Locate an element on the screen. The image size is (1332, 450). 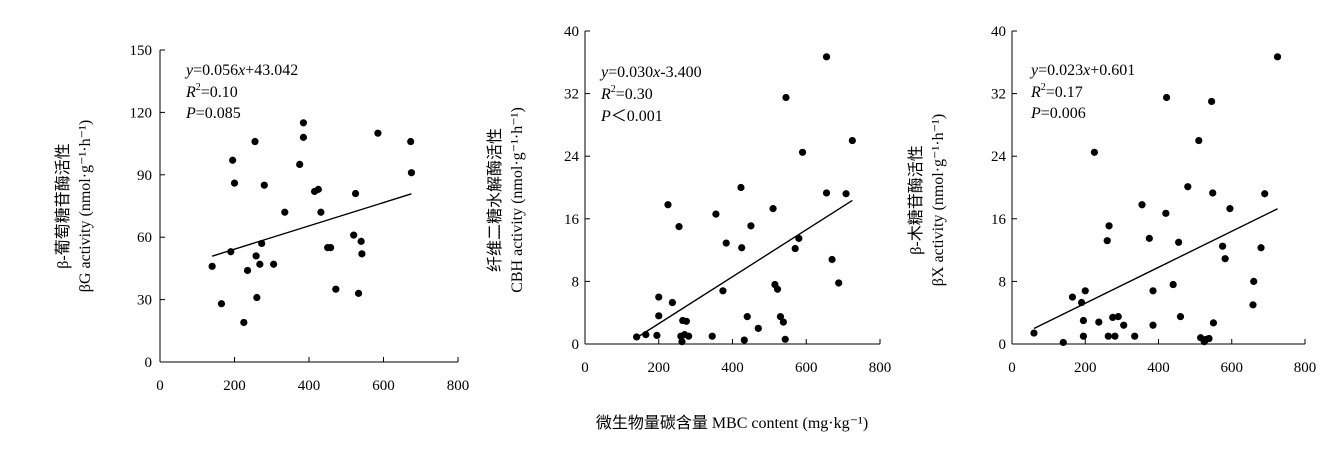
shared-x-axis-label: 微生物量碳含量 MBC content (mg·kg⁻¹) is located at coordinates (732, 423).